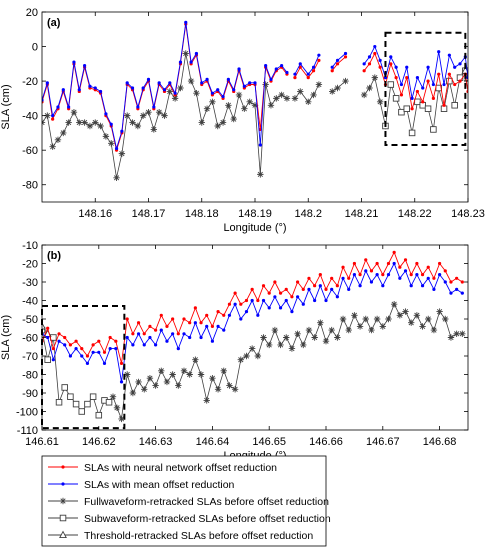  I want to click on legend-swatch-marker, so click(63, 518).